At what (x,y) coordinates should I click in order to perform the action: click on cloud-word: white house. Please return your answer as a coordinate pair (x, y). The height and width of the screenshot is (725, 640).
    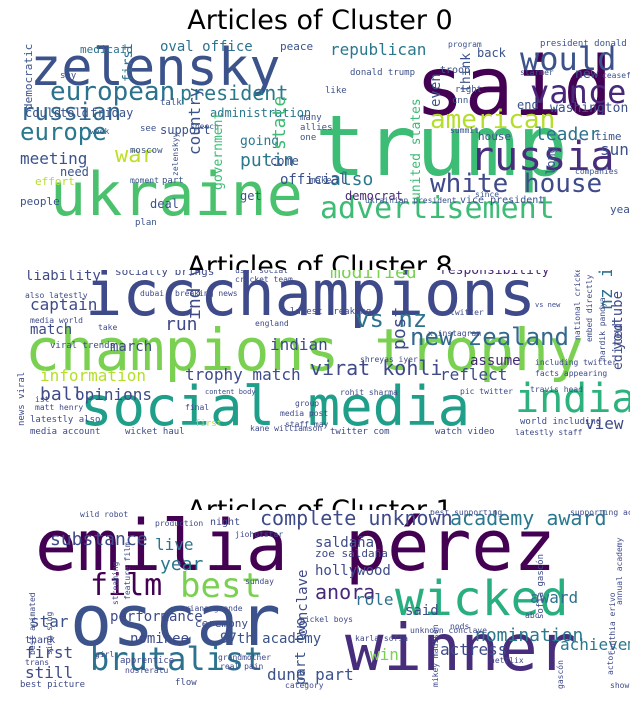
    Looking at the image, I should click on (516, 184).